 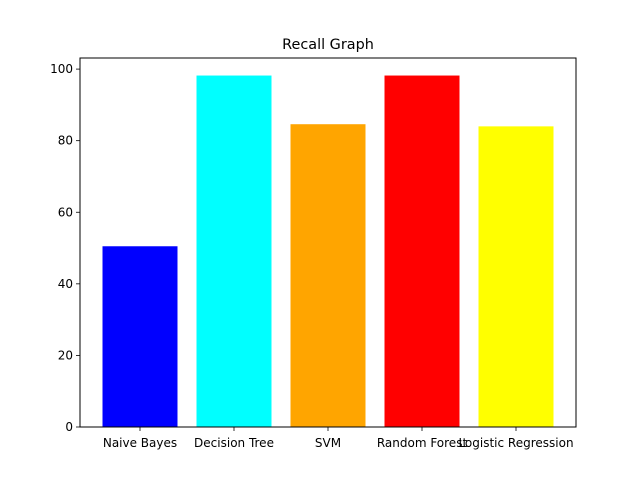 I want to click on x-tick-label-logistic-regression: Logistic Regression, so click(x=515, y=443).